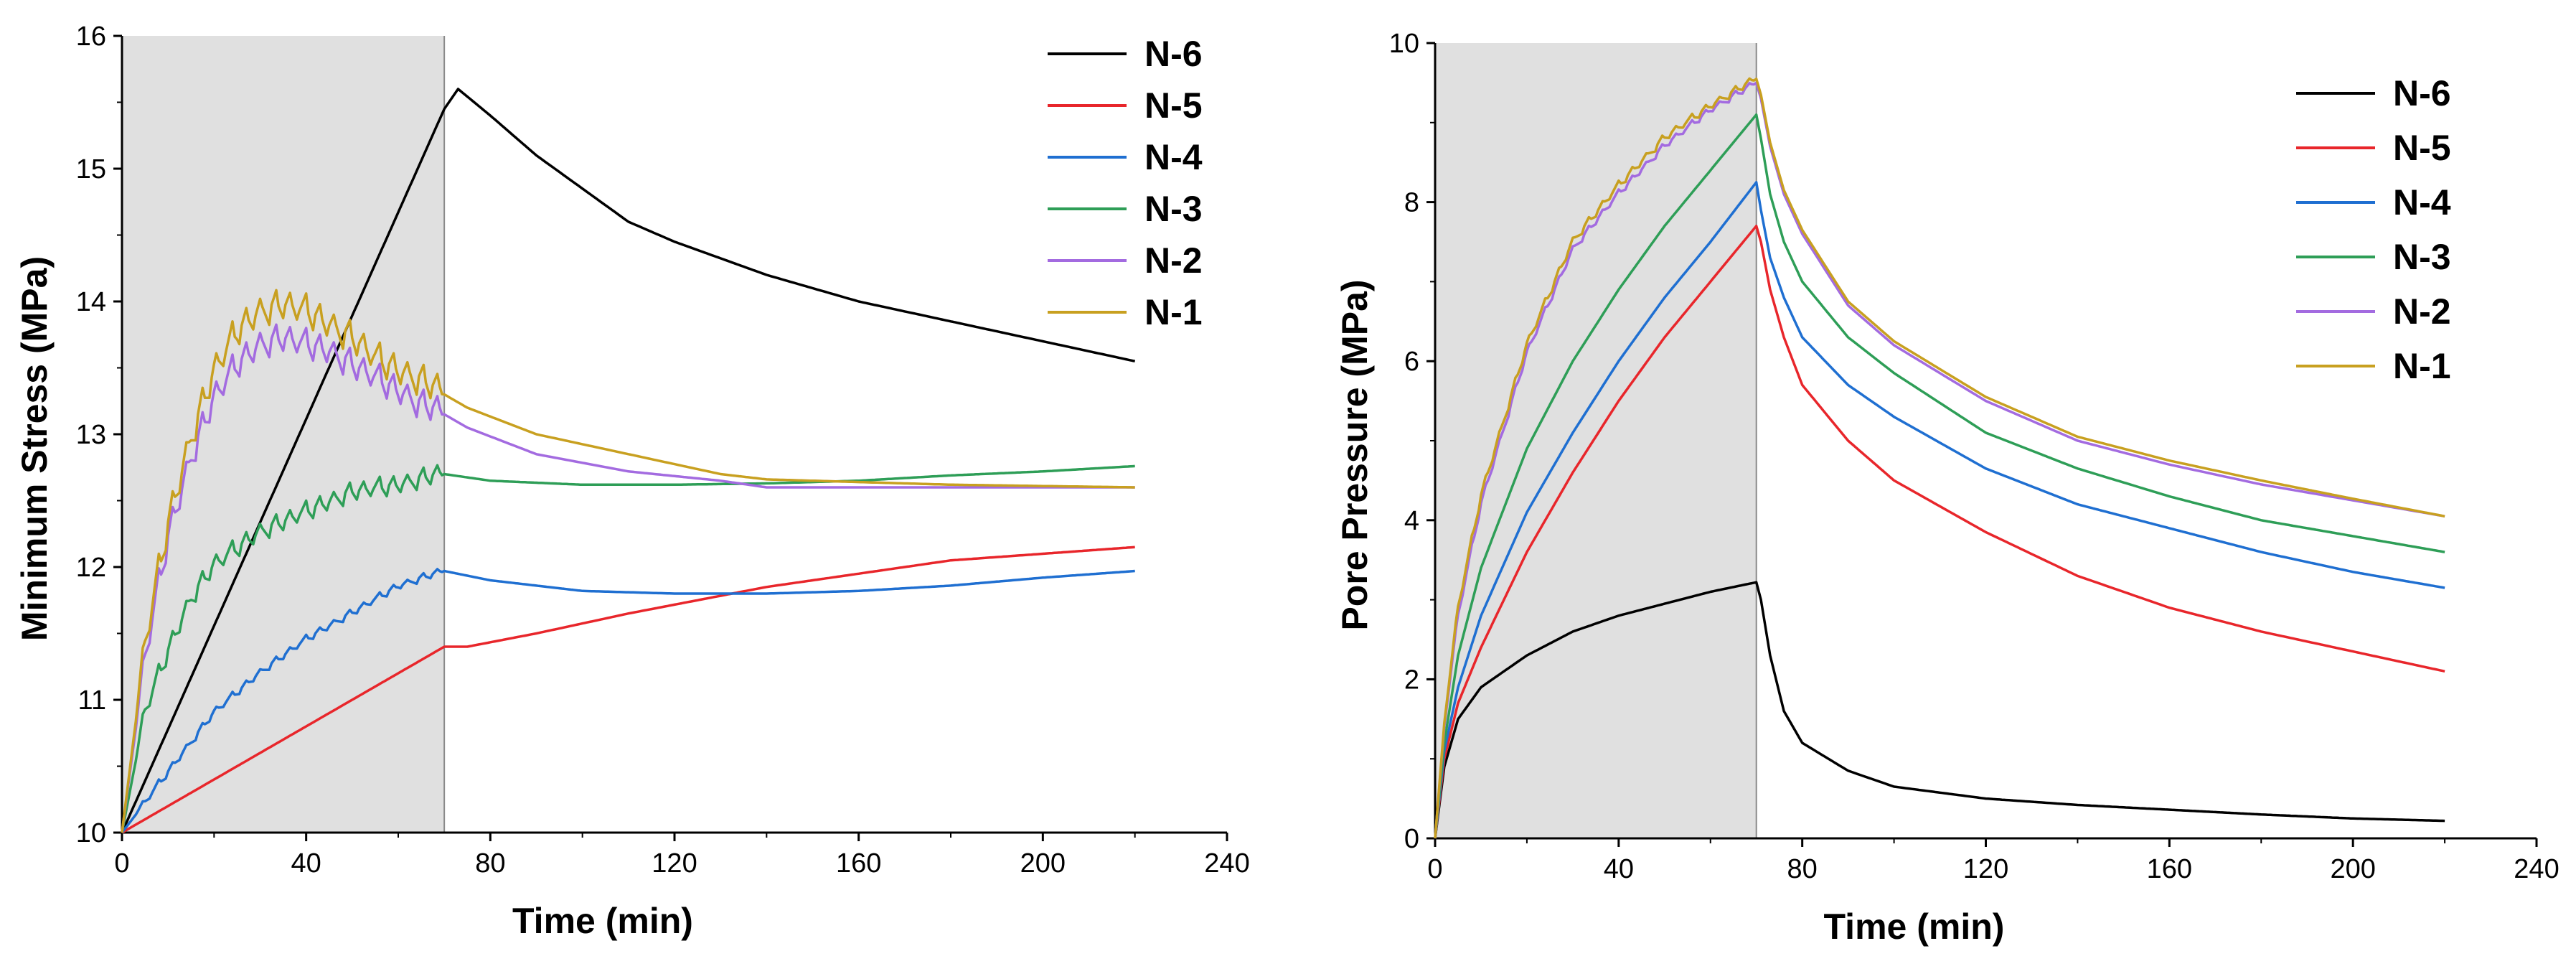 Image resolution: width=2576 pixels, height=974 pixels. Describe the element at coordinates (1411, 203) in the screenshot. I see `y-tick-label: 8` at that location.